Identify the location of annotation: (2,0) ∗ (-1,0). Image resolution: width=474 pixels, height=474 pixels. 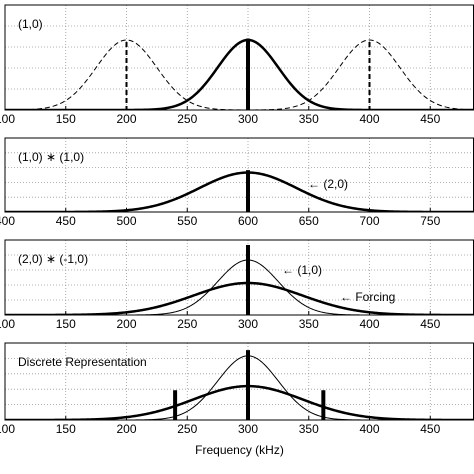
(53, 259).